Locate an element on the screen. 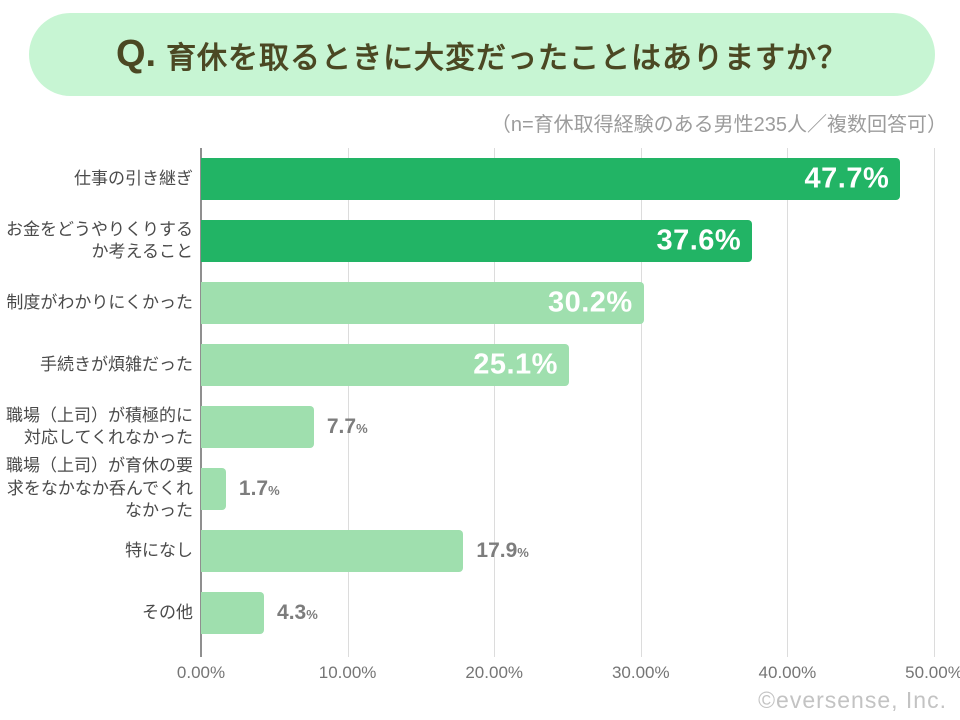  chart-row: 手続きが煩雑だった 25.1% is located at coordinates (480, 365).